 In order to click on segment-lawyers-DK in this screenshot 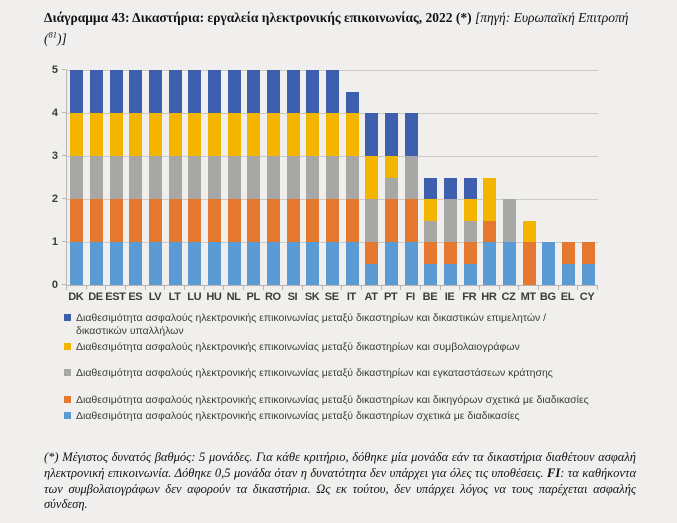, I will do `click(77, 220)`.